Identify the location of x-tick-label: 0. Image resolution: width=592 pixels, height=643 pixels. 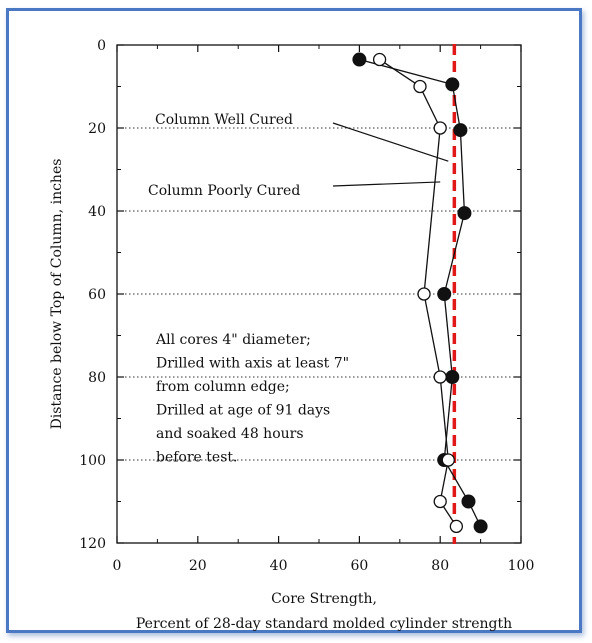
(117, 566).